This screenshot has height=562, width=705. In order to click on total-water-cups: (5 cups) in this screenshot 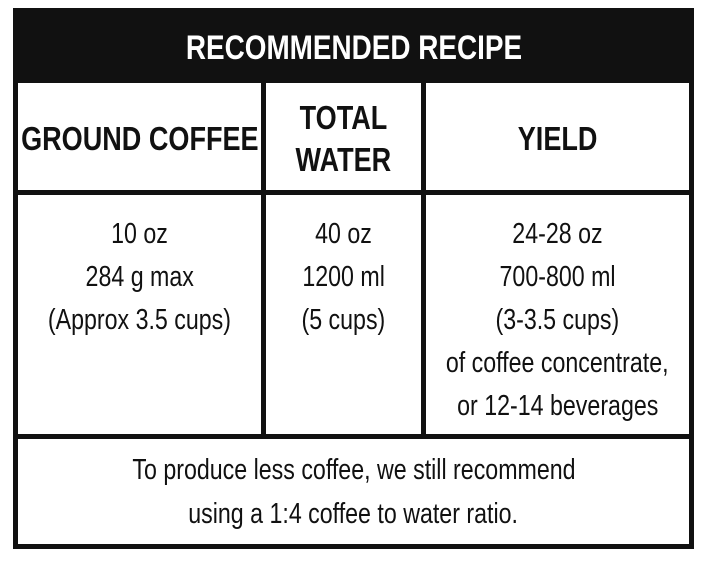, I will do `click(343, 320)`.